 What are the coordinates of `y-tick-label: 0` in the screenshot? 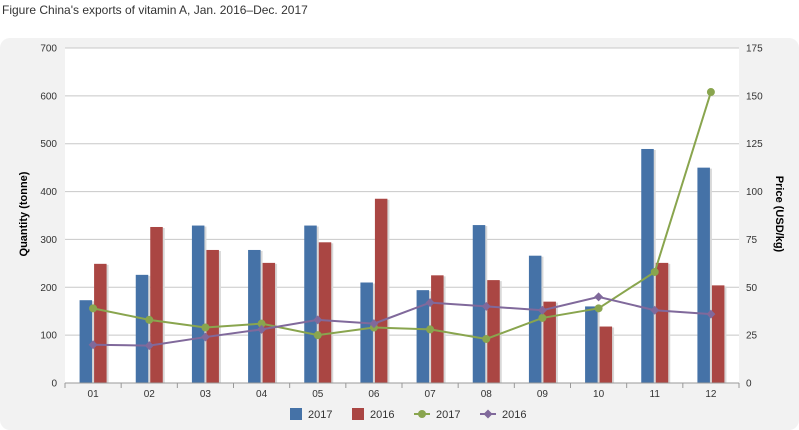 It's located at (54, 384).